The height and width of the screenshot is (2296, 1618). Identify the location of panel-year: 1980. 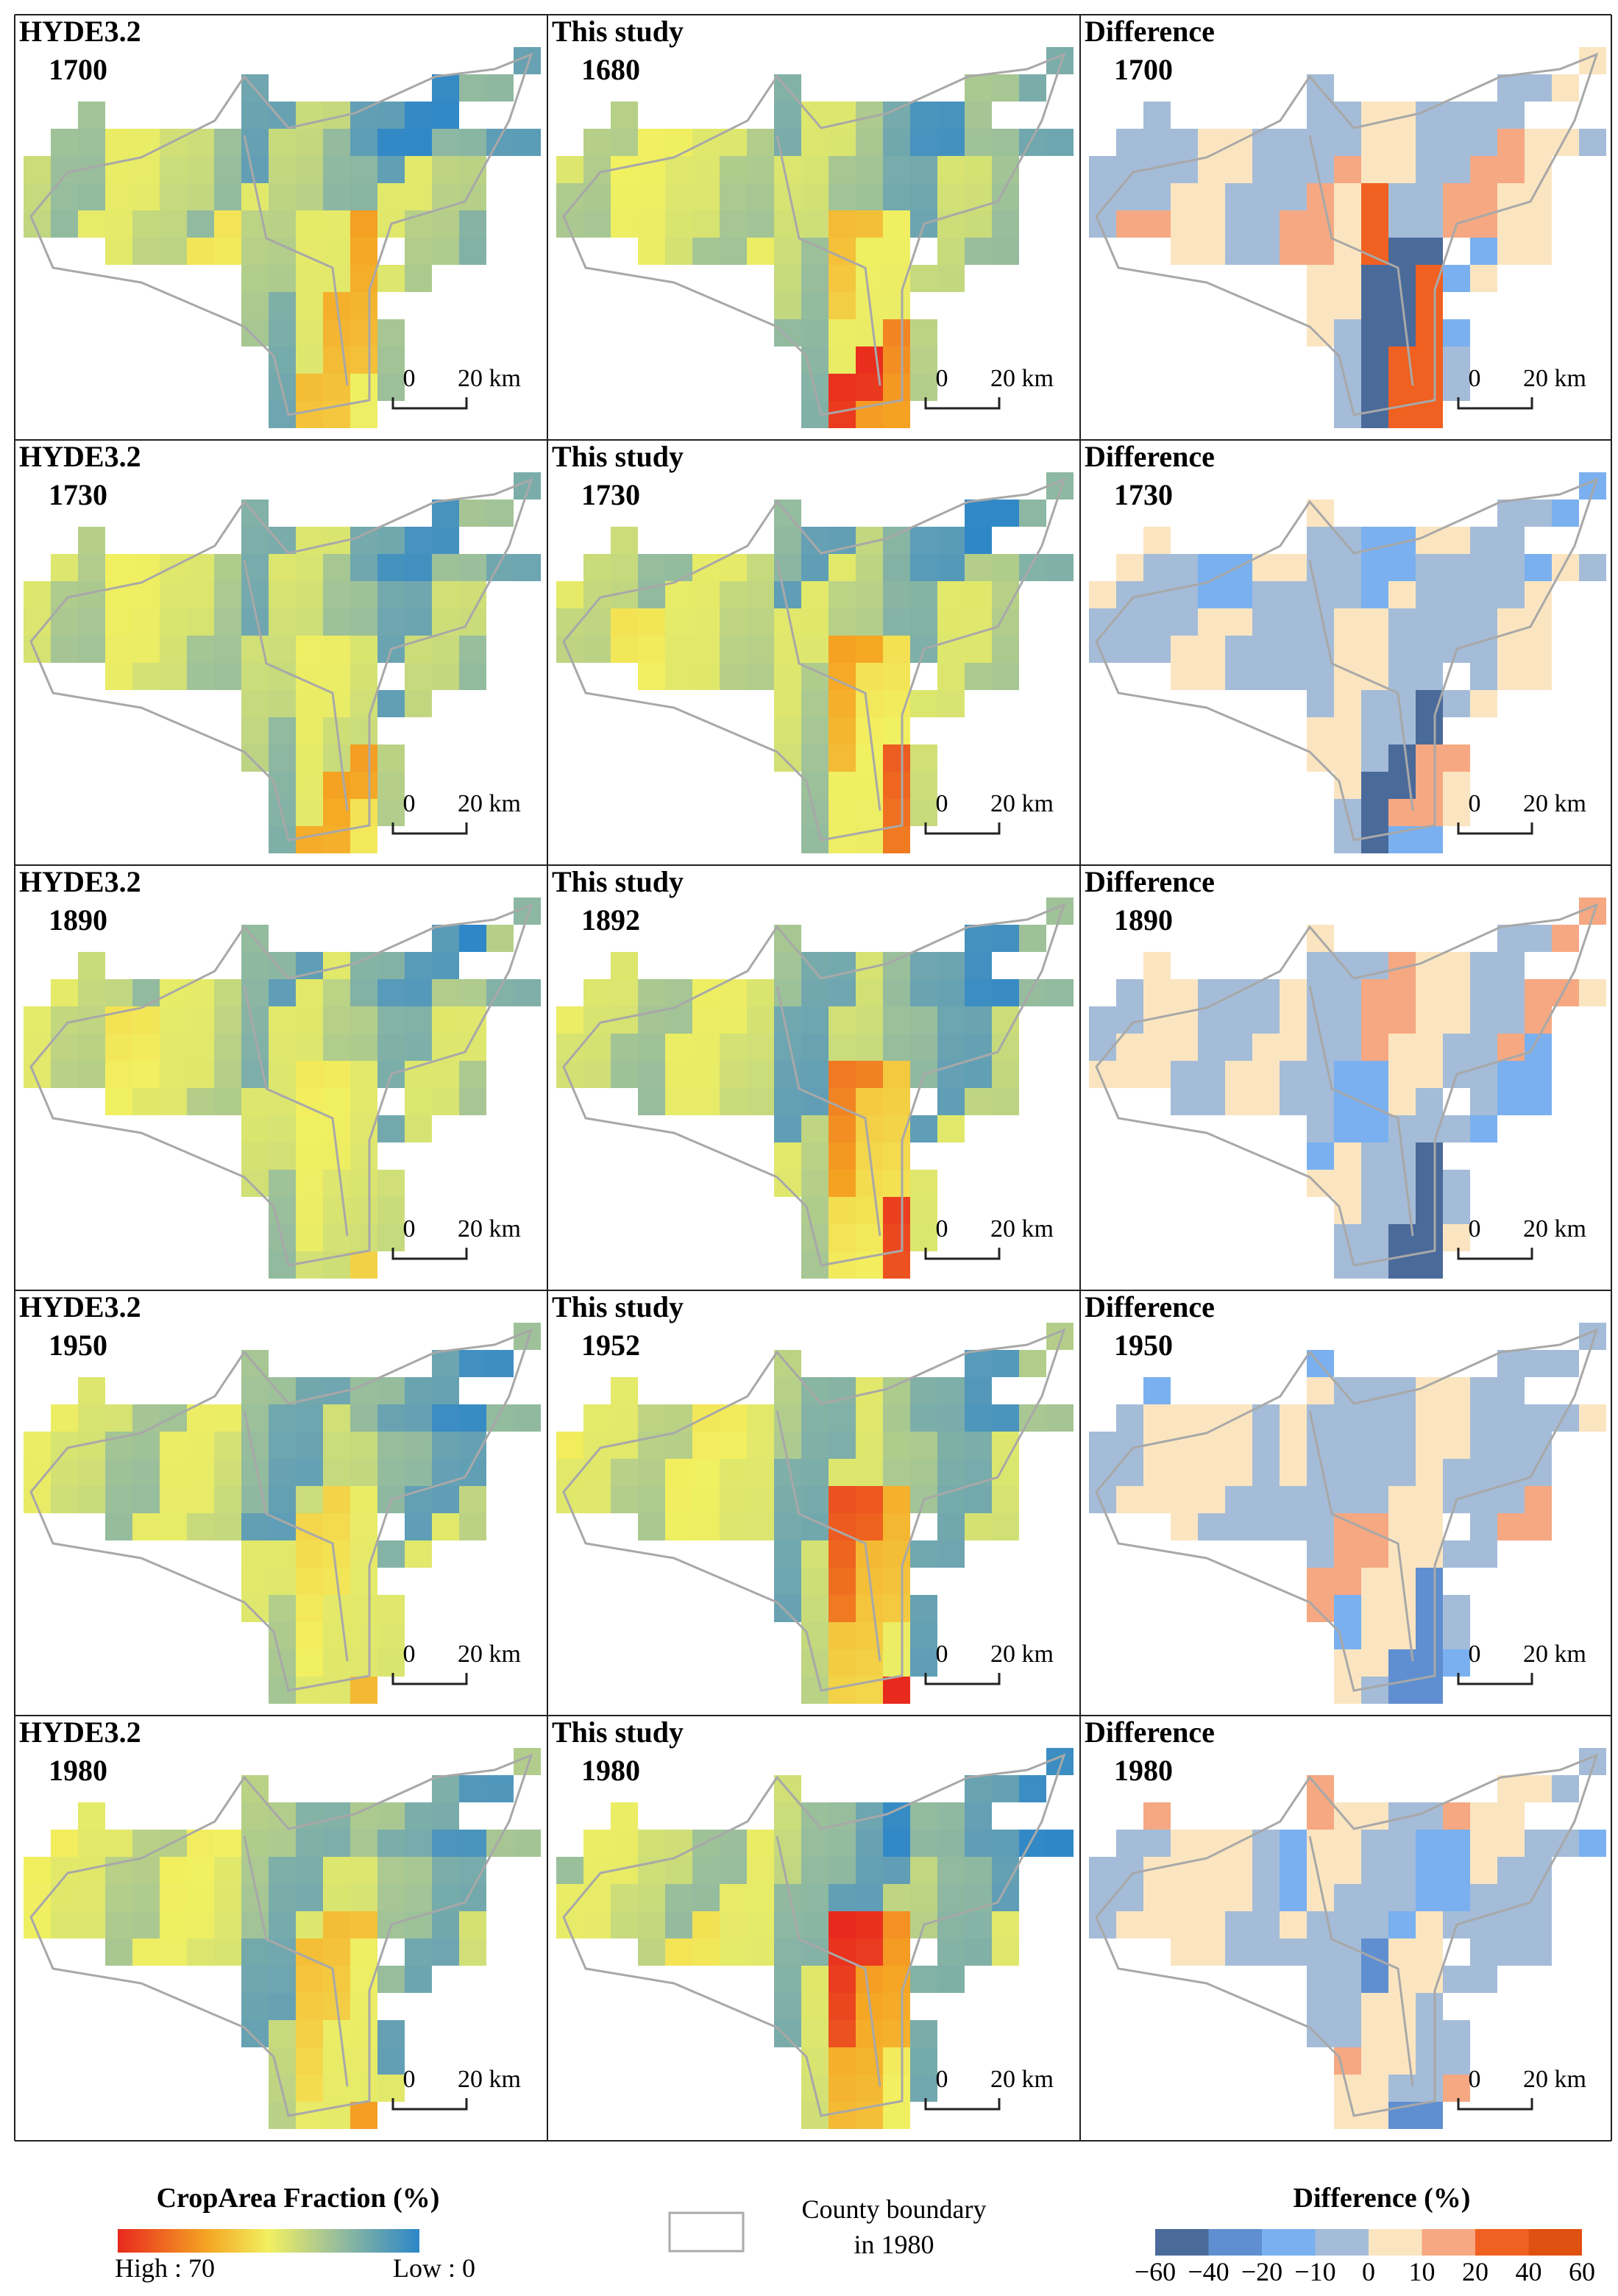
(78, 1770).